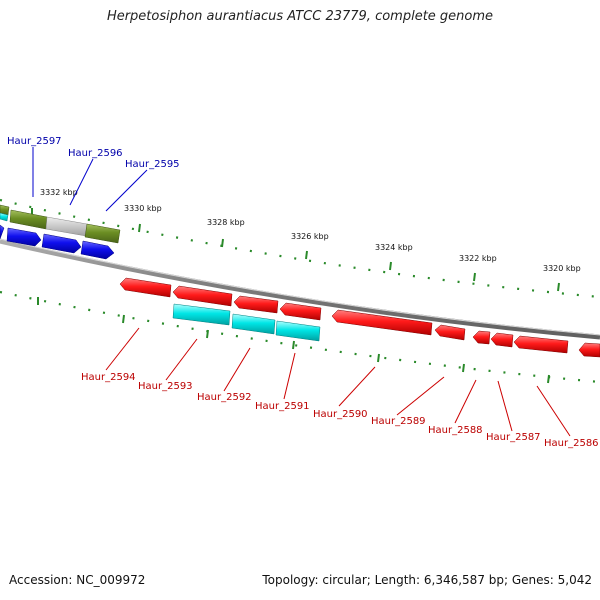 Image resolution: width=600 pixels, height=600 pixels. What do you see at coordinates (310, 236) in the screenshot?
I see `scale-label-3326: 3326 kbp` at bounding box center [310, 236].